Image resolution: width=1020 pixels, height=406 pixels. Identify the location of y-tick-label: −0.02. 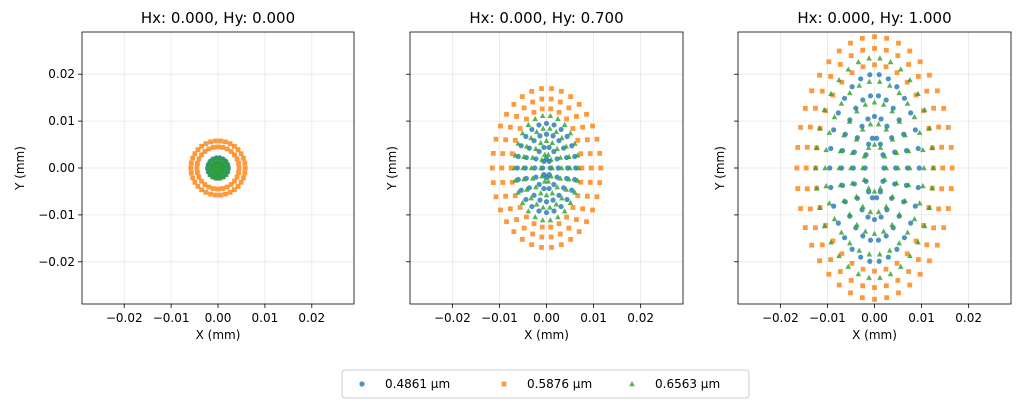
(56, 262).